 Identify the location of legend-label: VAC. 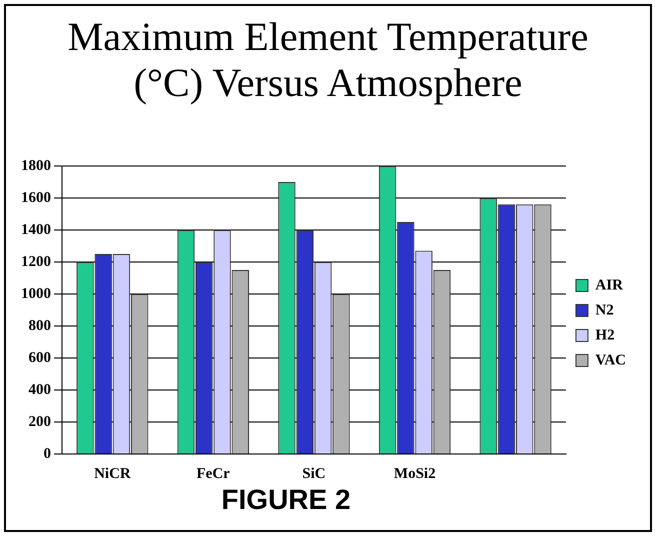
(610, 360).